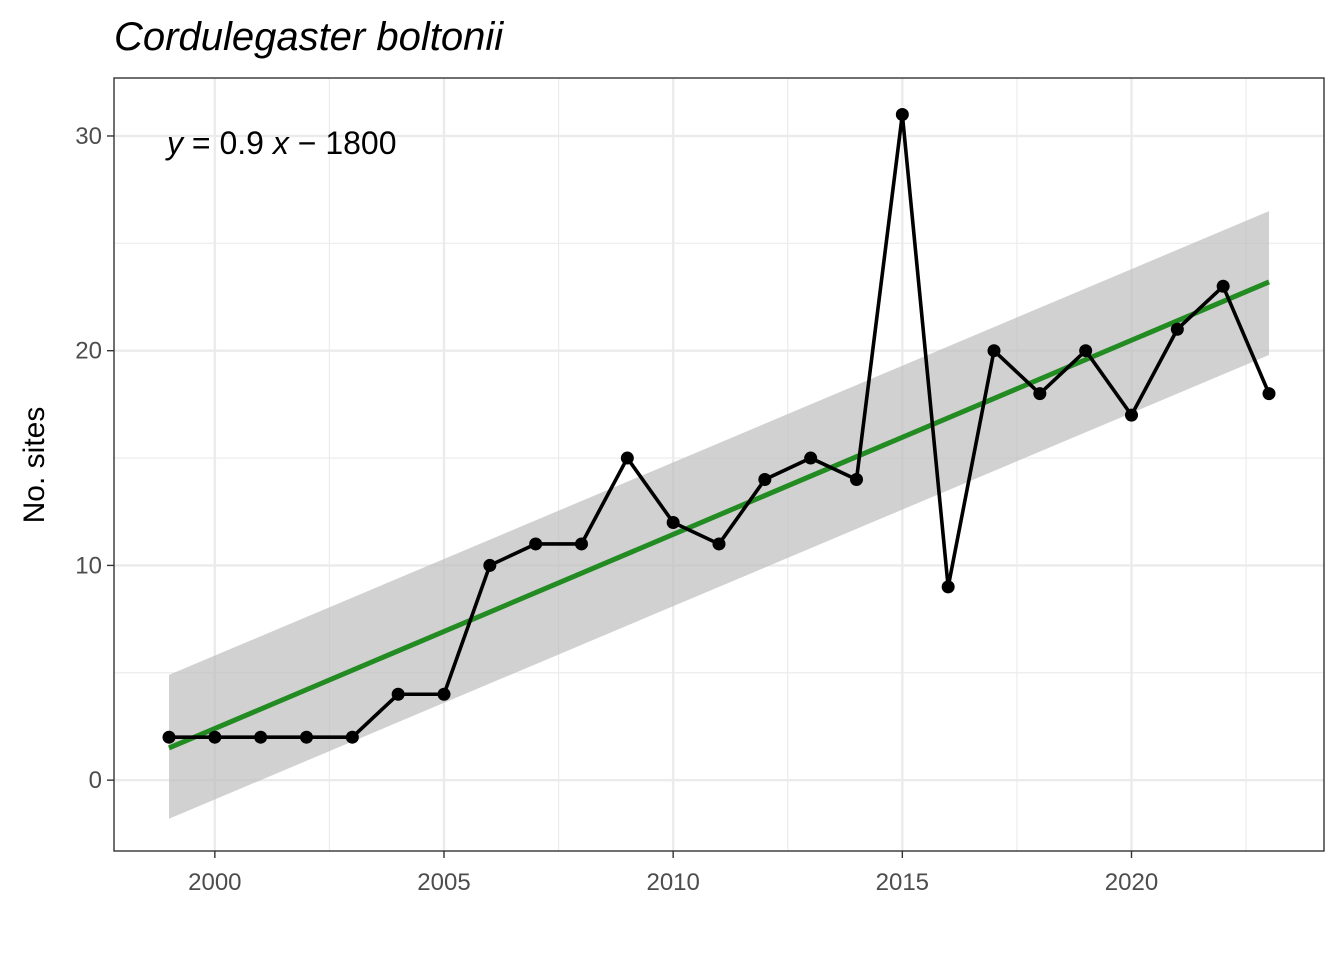 The width and height of the screenshot is (1344, 960). I want to click on x-tick-label: 2020, so click(1131, 882).